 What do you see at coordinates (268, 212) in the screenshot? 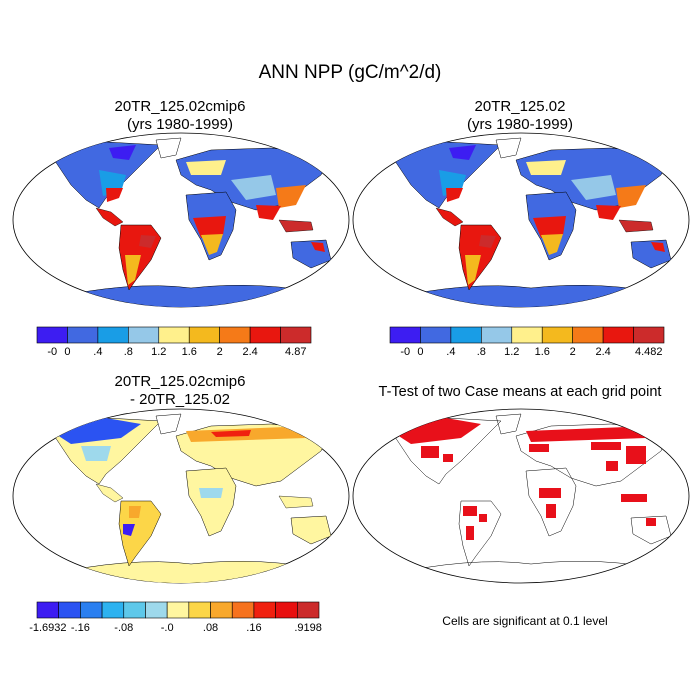
I see `south-asia` at bounding box center [268, 212].